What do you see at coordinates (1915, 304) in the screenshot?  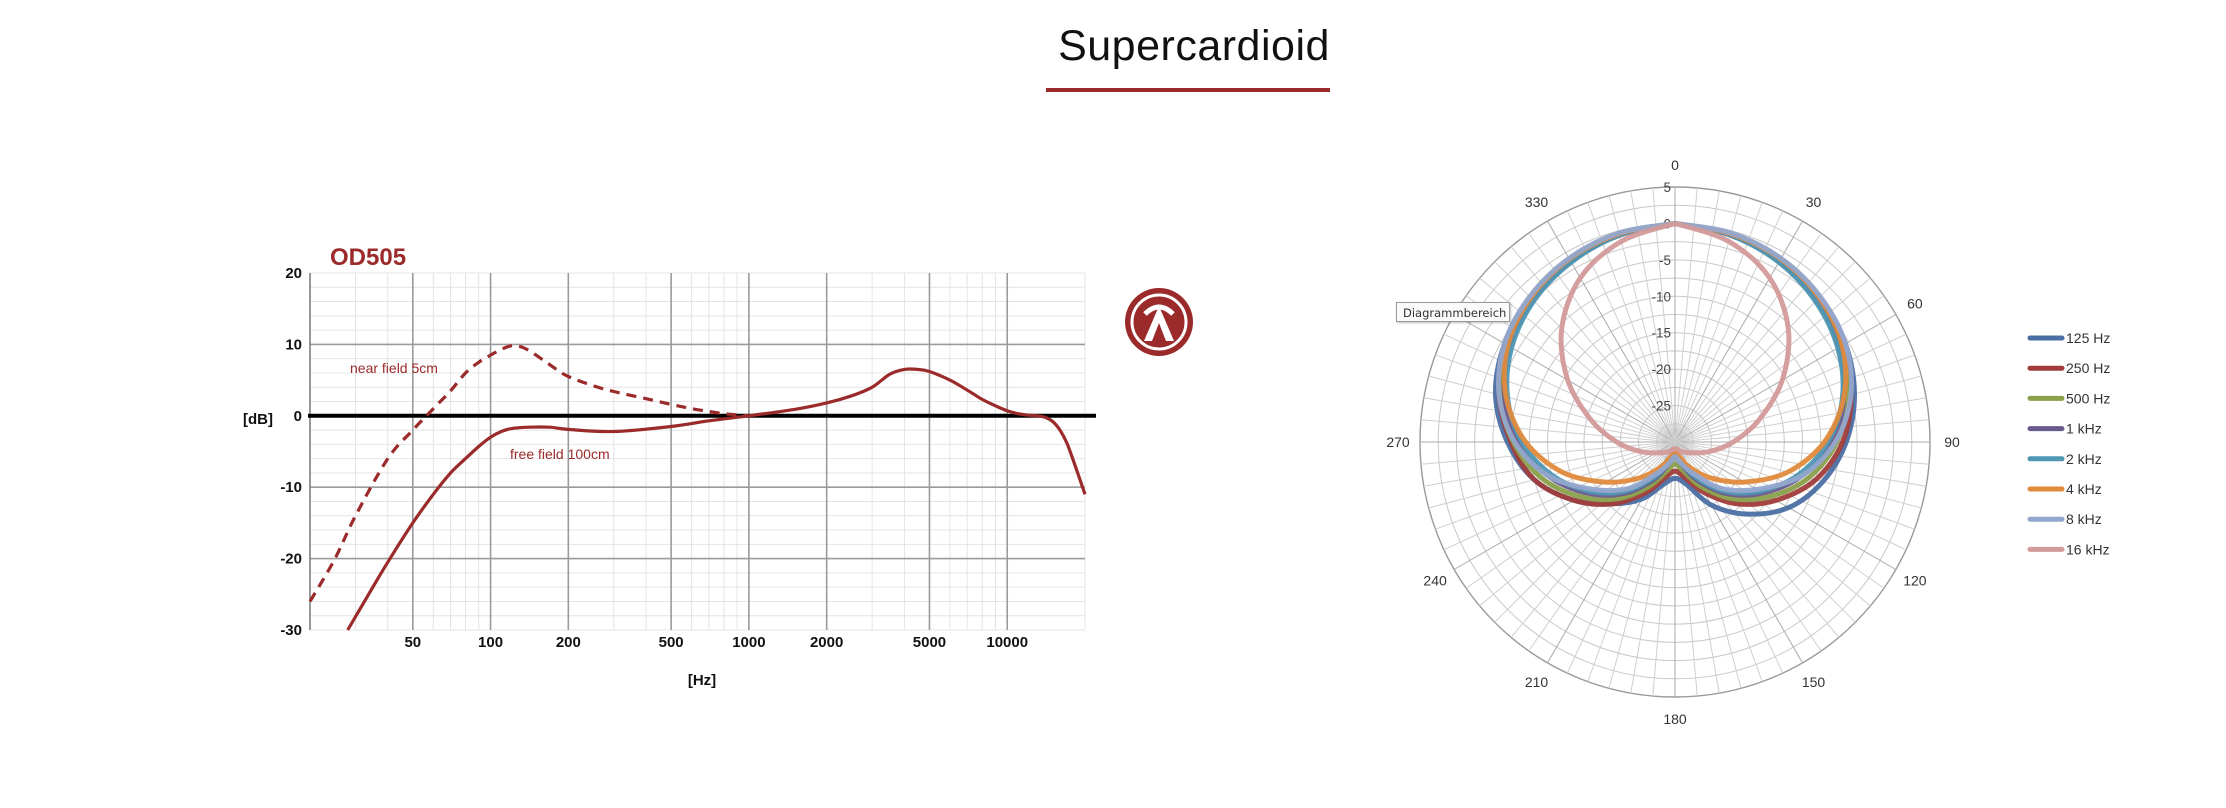 I see `polar-angle-label: 60` at bounding box center [1915, 304].